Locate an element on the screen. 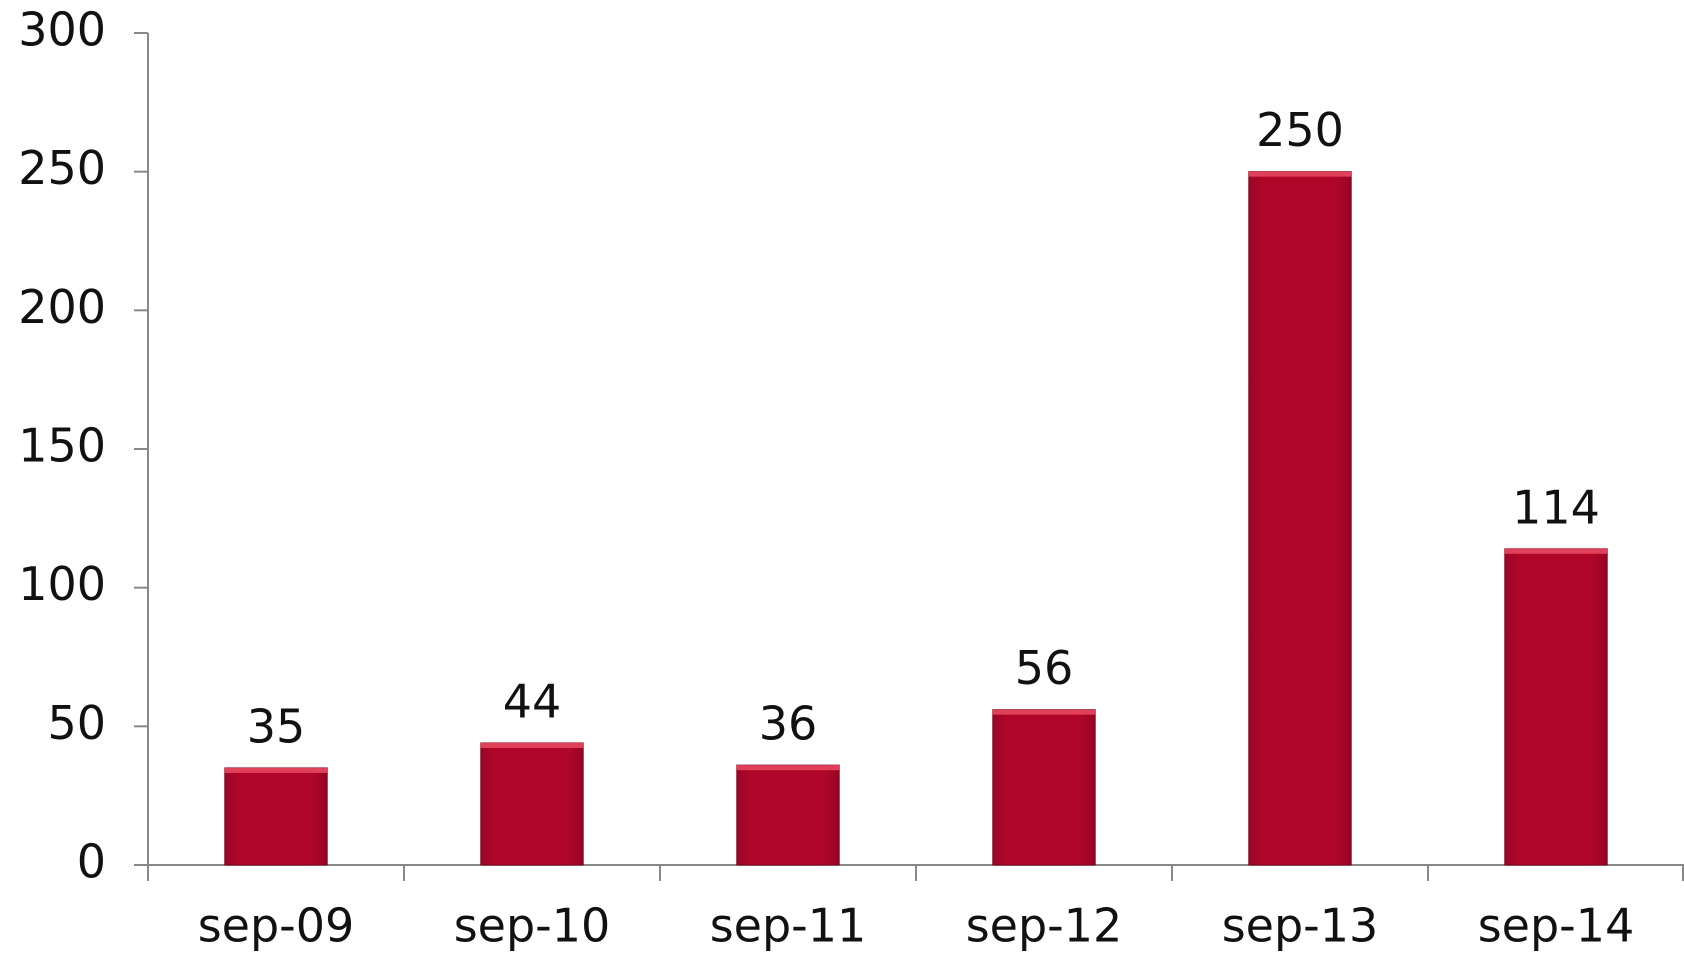  y-tick-label: 250 is located at coordinates (62, 168).